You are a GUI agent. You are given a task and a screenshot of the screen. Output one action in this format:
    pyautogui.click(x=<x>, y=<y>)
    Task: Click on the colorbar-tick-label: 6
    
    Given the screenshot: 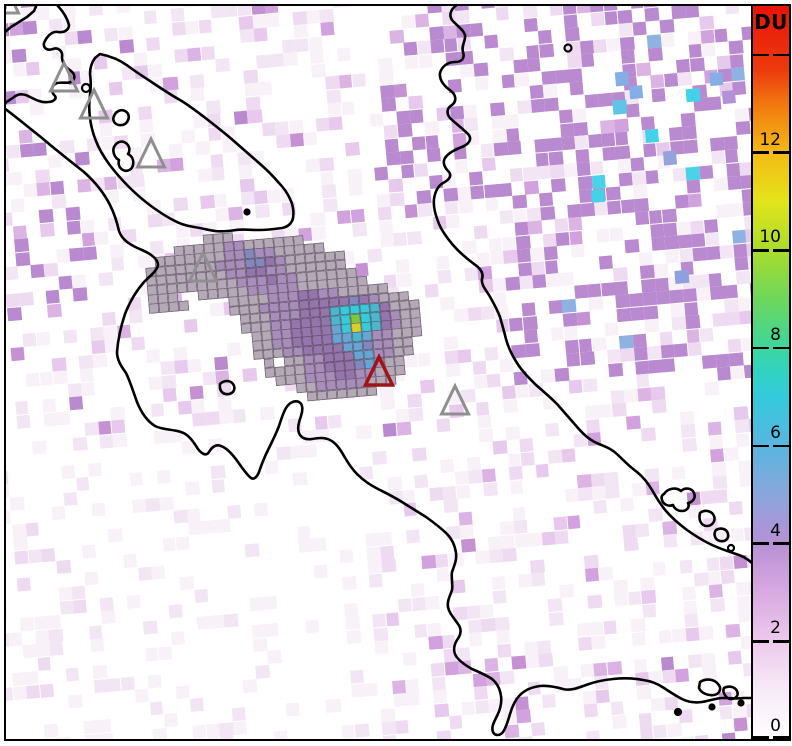 What is the action you would take?
    pyautogui.click(x=775, y=432)
    